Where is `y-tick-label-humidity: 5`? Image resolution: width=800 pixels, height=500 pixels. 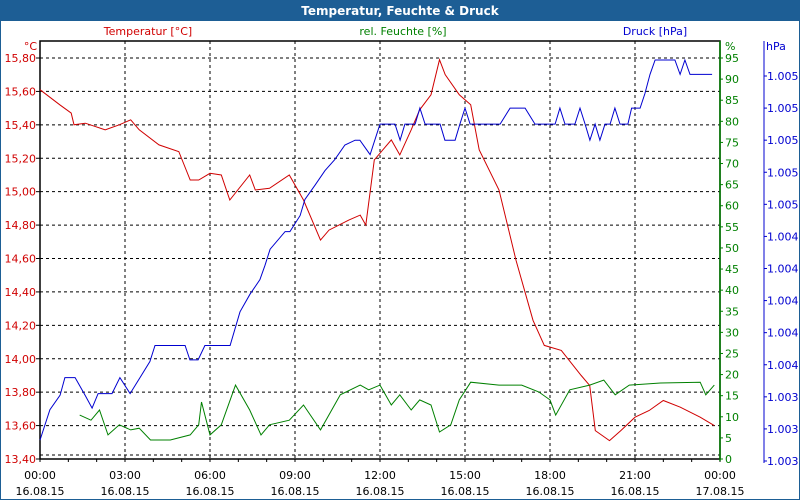 y-tick-label-humidity: 5 is located at coordinates (728, 438).